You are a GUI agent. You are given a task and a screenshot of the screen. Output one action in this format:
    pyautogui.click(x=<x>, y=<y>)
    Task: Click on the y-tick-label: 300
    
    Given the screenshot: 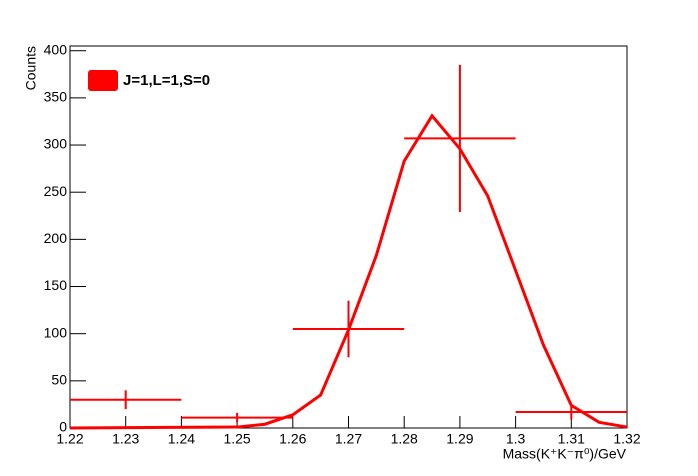 What is the action you would take?
    pyautogui.click(x=56, y=144)
    